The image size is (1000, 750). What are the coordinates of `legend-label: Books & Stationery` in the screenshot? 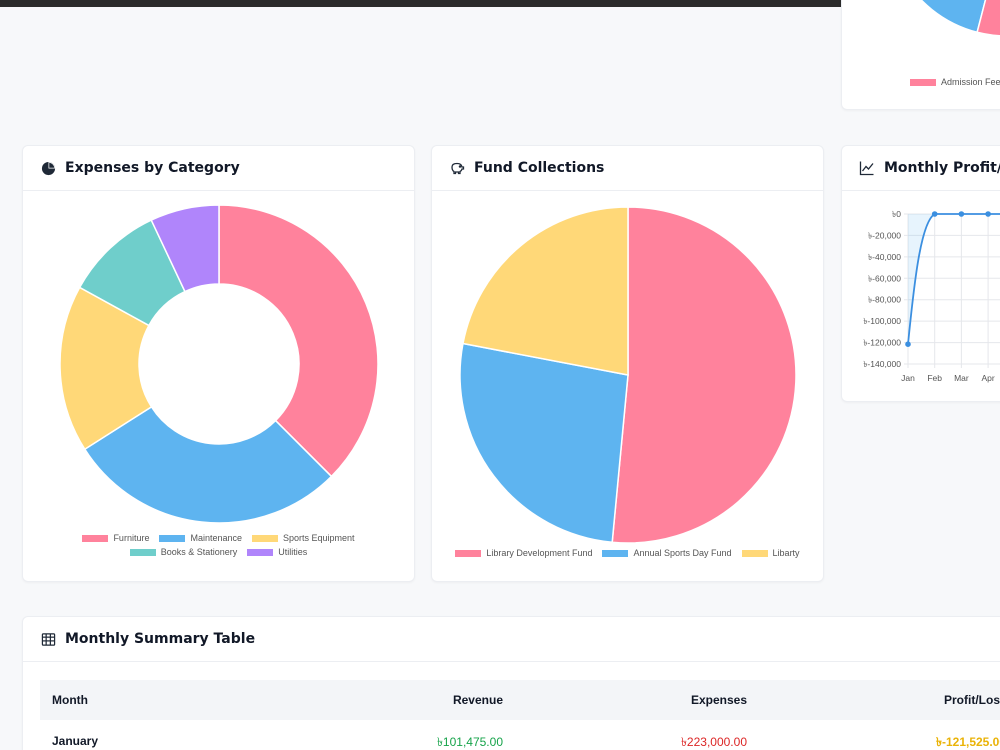 It's located at (199, 552).